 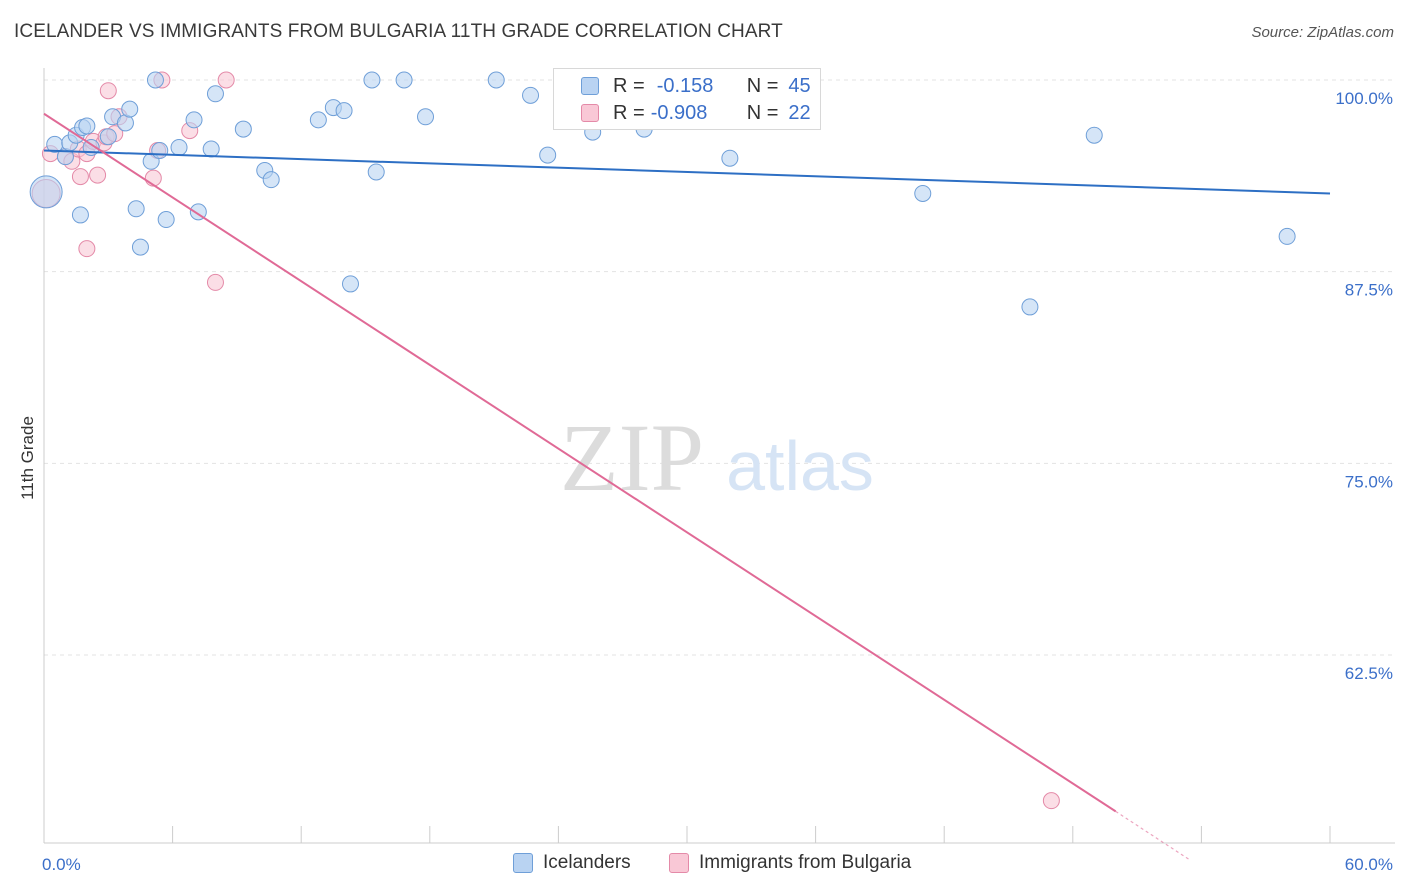 What do you see at coordinates (1364, 98) in the screenshot?
I see `y-tick-label: 100.0%` at bounding box center [1364, 98].